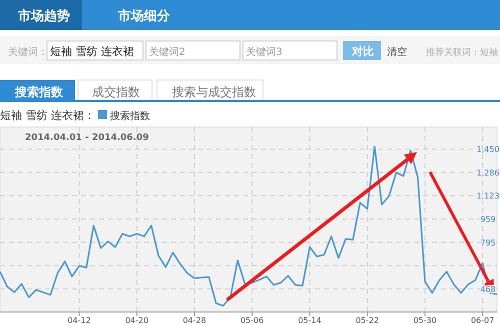  I want to click on text: 搜索指数, so click(39, 92).